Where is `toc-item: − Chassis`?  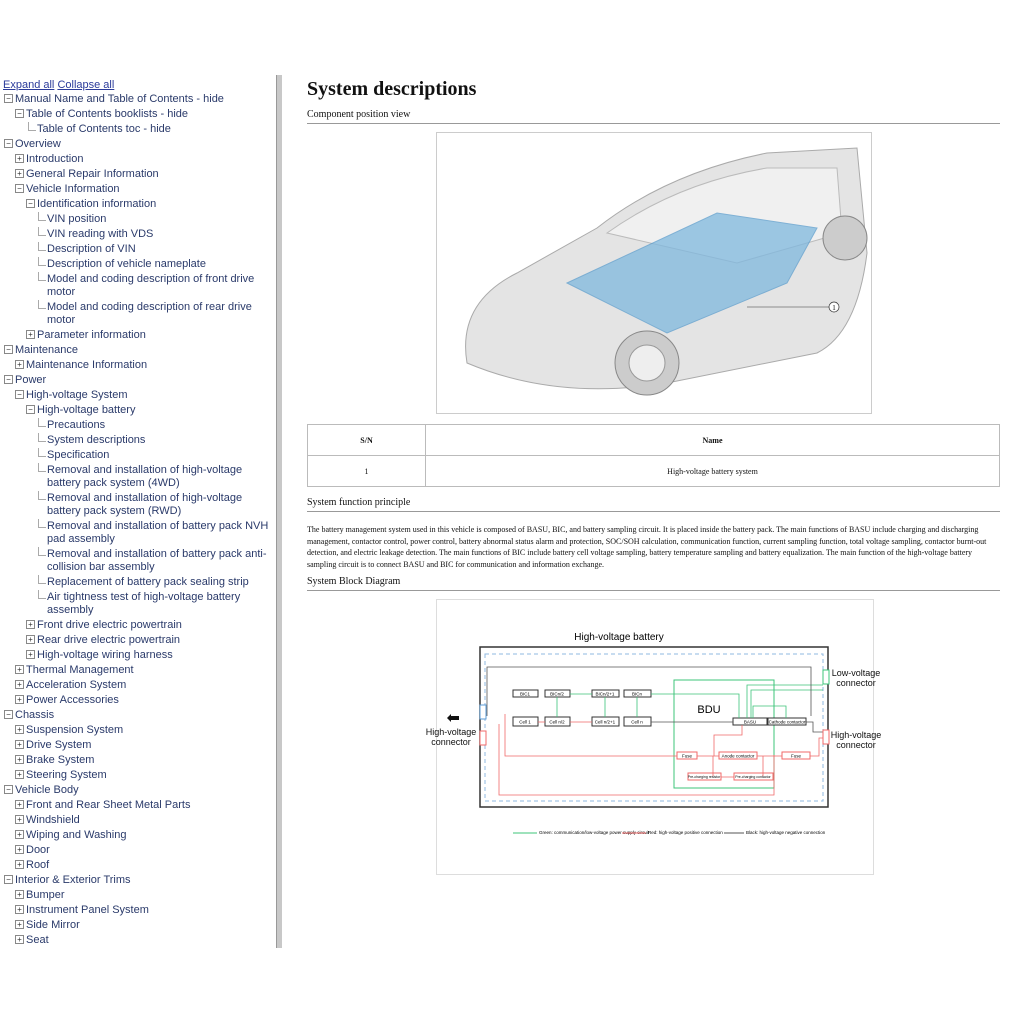
toc-item: − Chassis is located at coordinates (137, 715).